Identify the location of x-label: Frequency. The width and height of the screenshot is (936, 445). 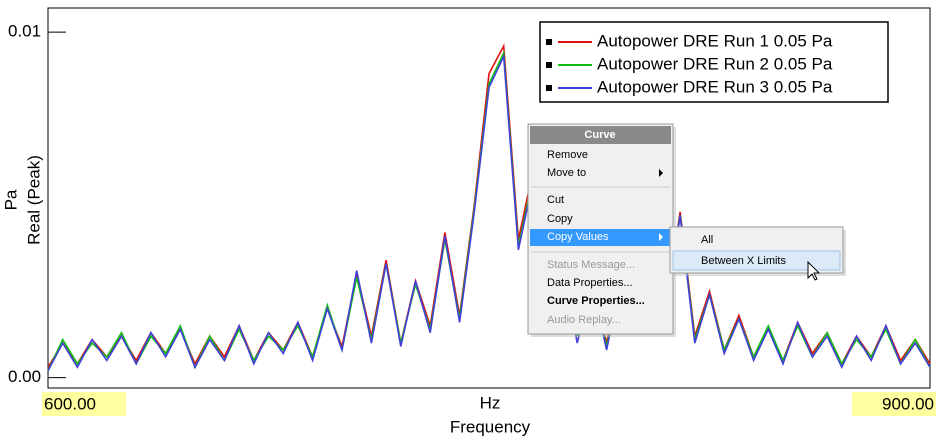
(490, 426).